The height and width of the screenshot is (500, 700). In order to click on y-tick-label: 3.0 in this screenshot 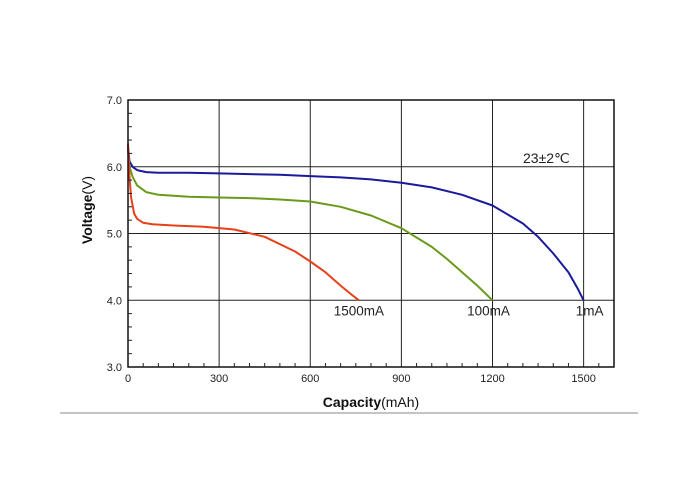, I will do `click(114, 368)`.